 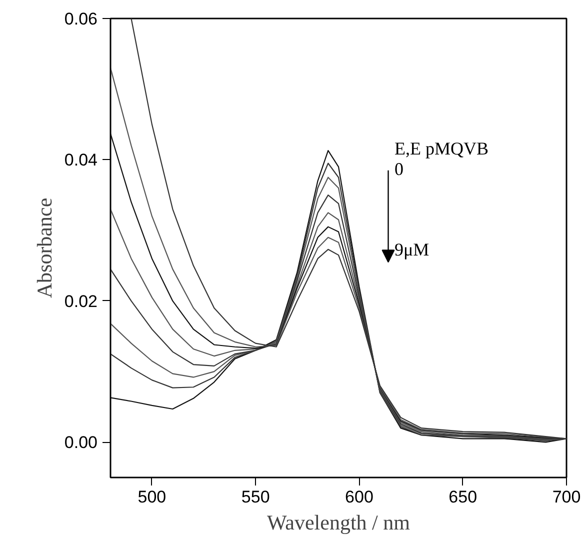 I want to click on y-axis-title: Absorbance, so click(x=44, y=248).